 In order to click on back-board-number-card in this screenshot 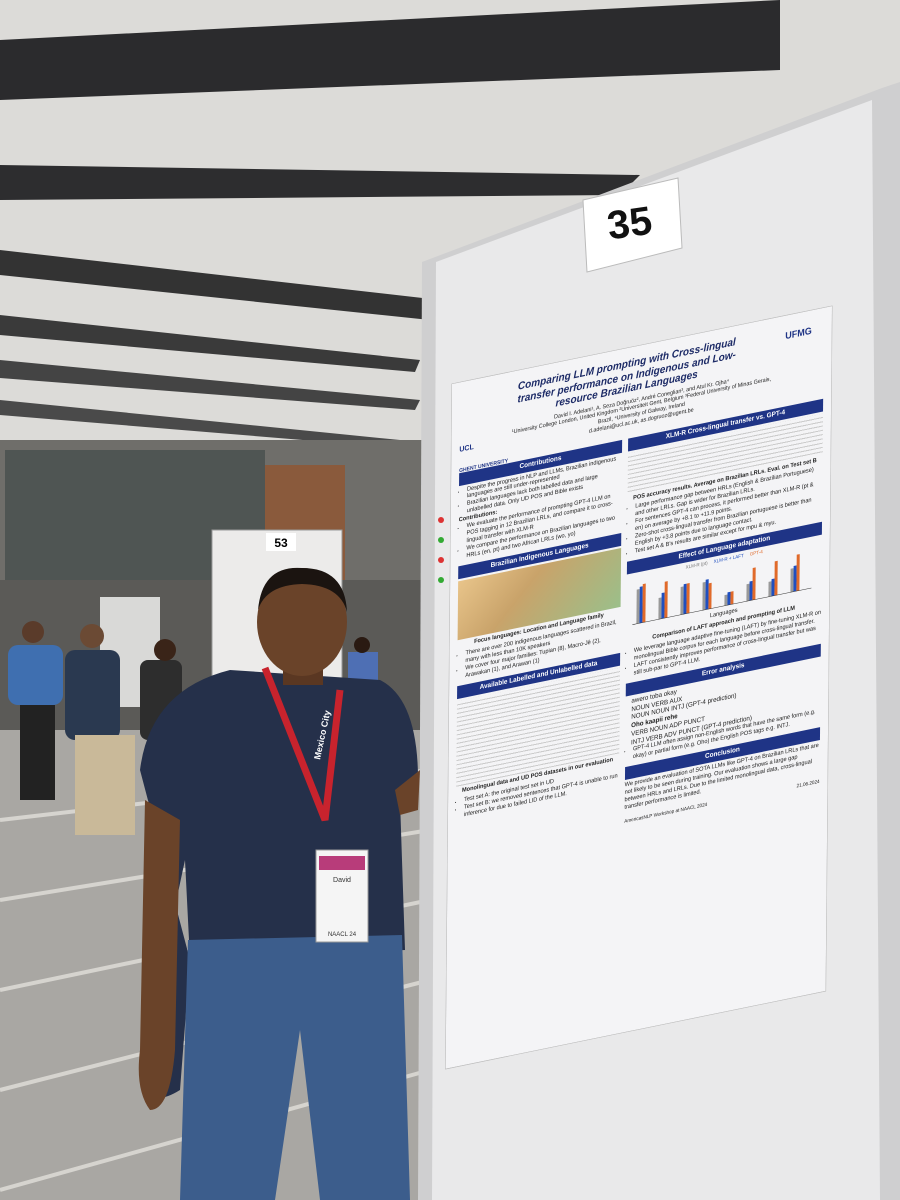, I will do `click(281, 542)`.